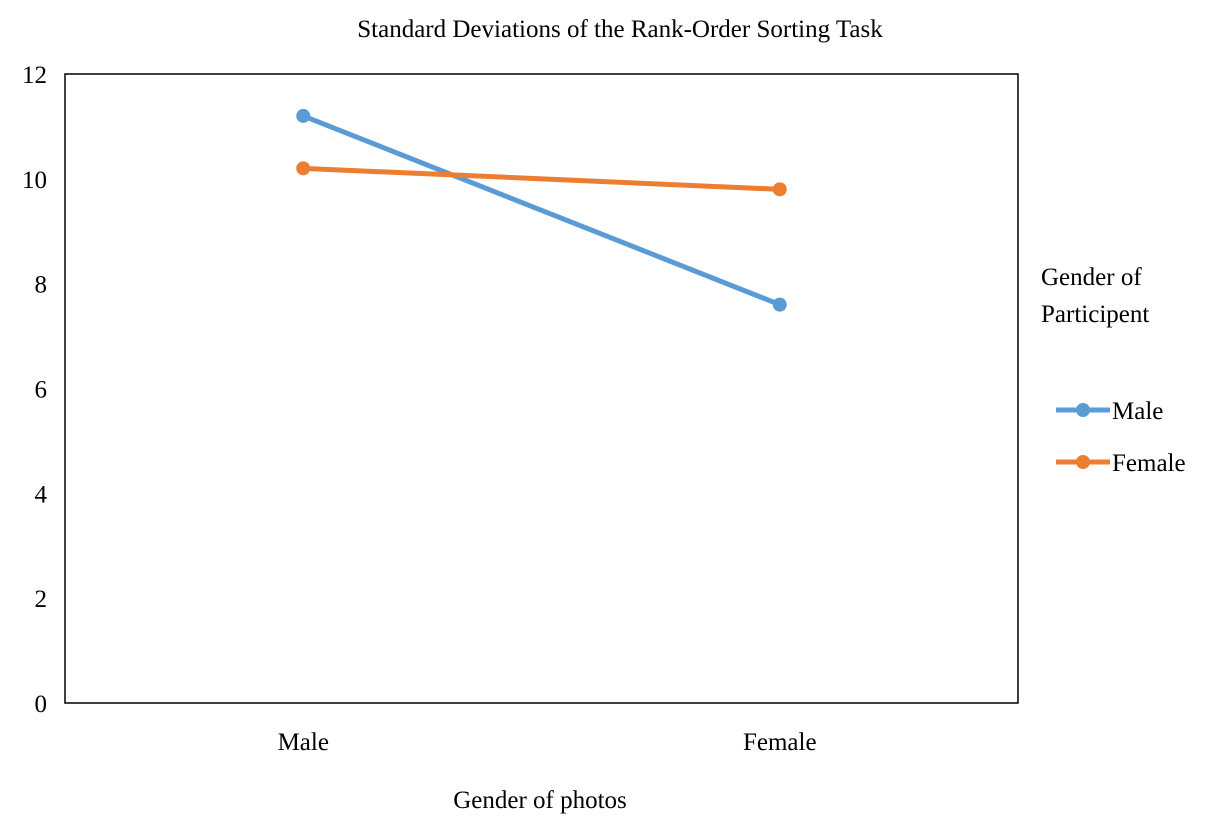 The width and height of the screenshot is (1219, 818). Describe the element at coordinates (780, 742) in the screenshot. I see `x-tick-label-female: Female` at that location.